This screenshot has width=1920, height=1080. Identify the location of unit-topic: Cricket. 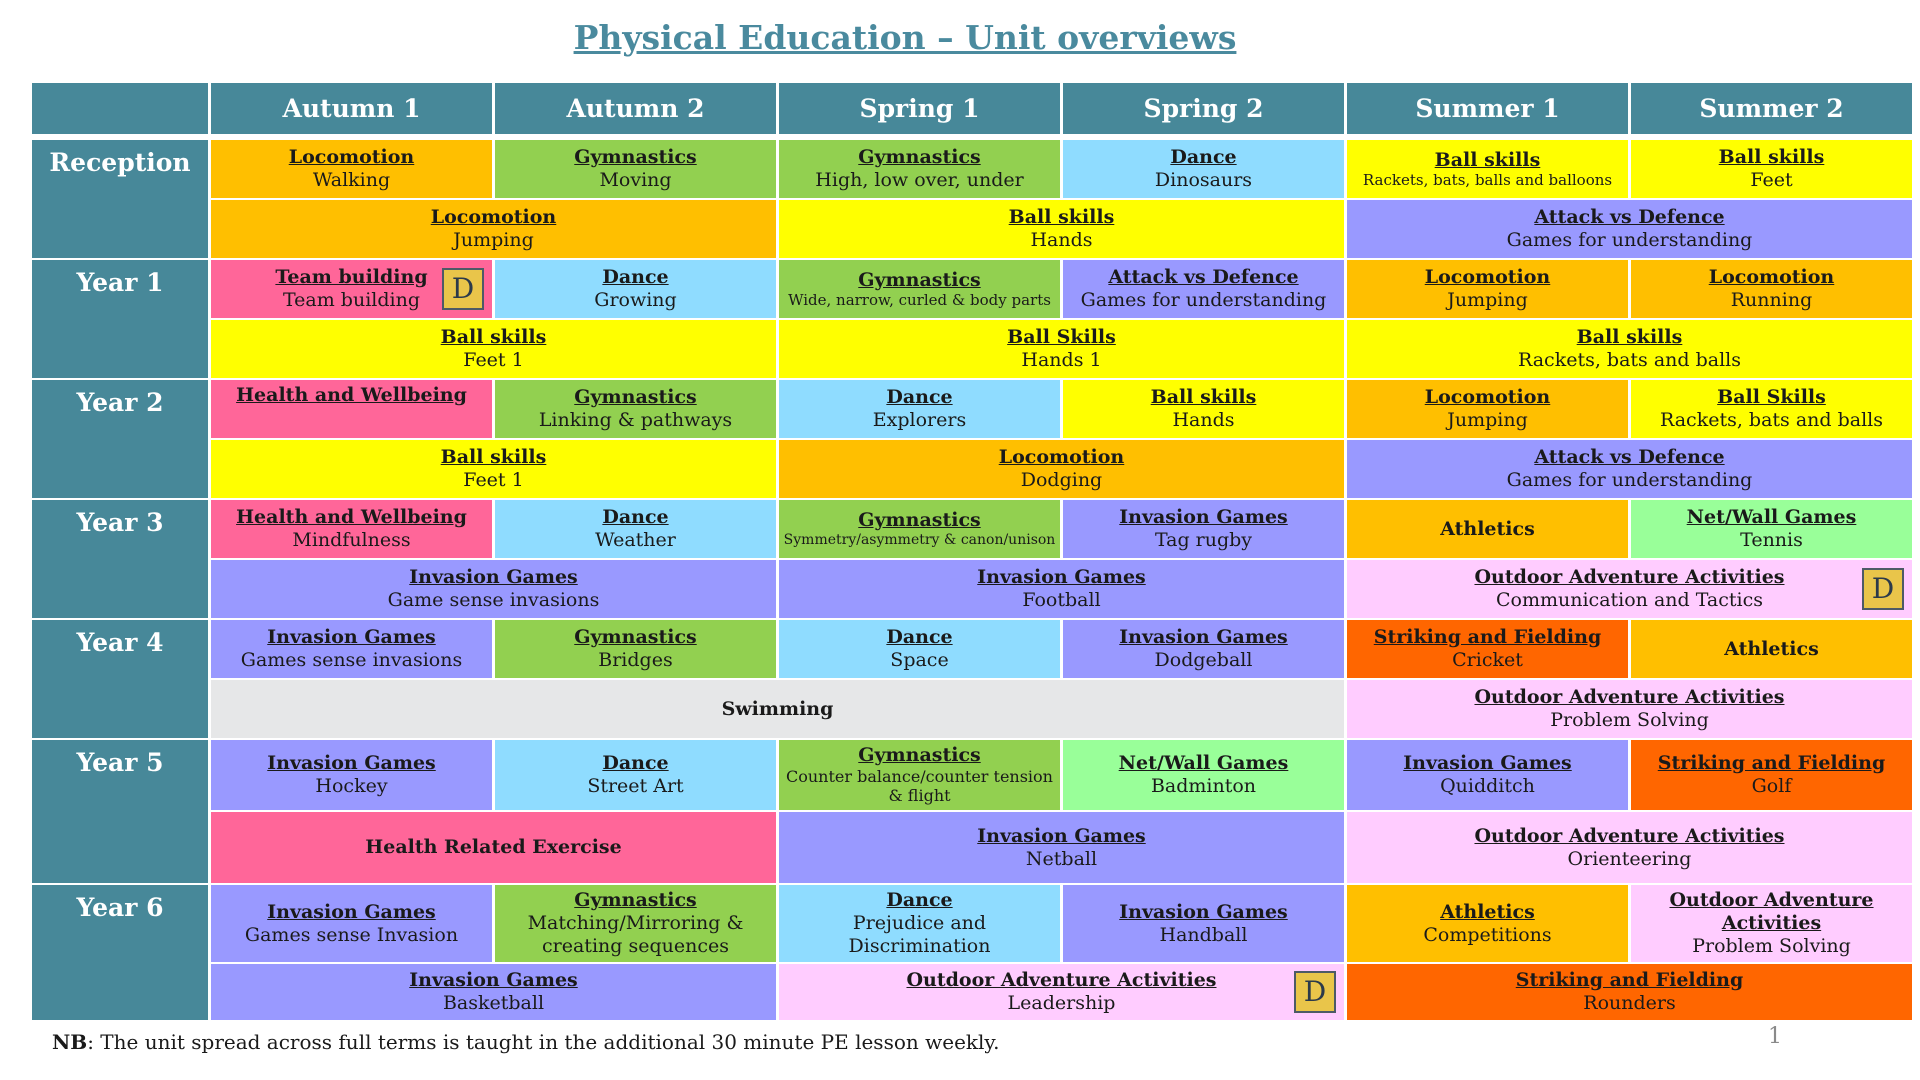
(1487, 660).